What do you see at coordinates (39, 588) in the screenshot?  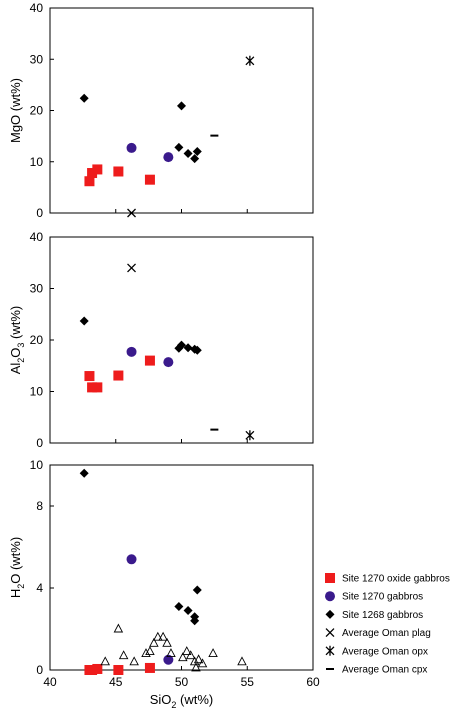 I see `y-tick-label: 4` at bounding box center [39, 588].